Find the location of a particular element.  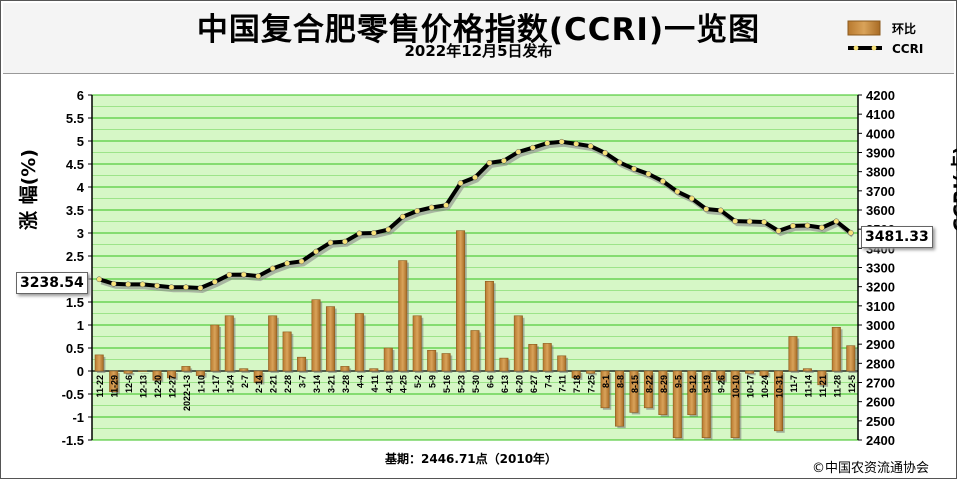

x-tick-label: 11-21 is located at coordinates (823, 386).